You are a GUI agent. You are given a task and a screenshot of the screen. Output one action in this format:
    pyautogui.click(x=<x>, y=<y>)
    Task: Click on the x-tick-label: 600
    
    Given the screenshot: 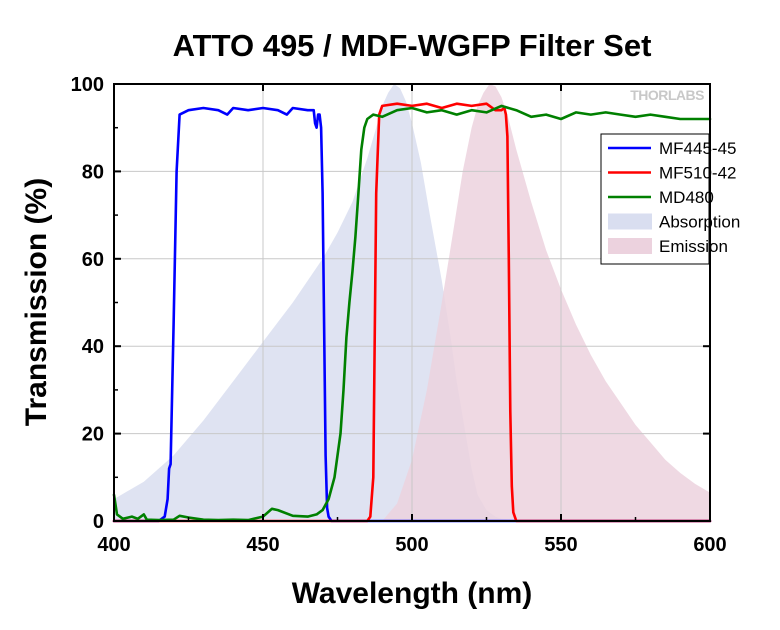 What is the action you would take?
    pyautogui.click(x=709, y=545)
    